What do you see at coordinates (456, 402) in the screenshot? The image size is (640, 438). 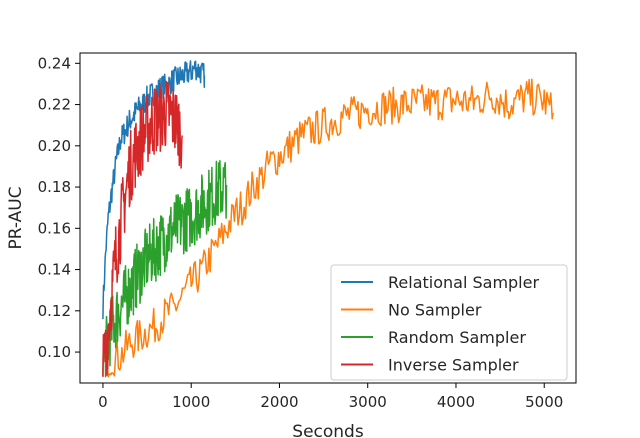 I see `x-tick-label: 4000` at bounding box center [456, 402].